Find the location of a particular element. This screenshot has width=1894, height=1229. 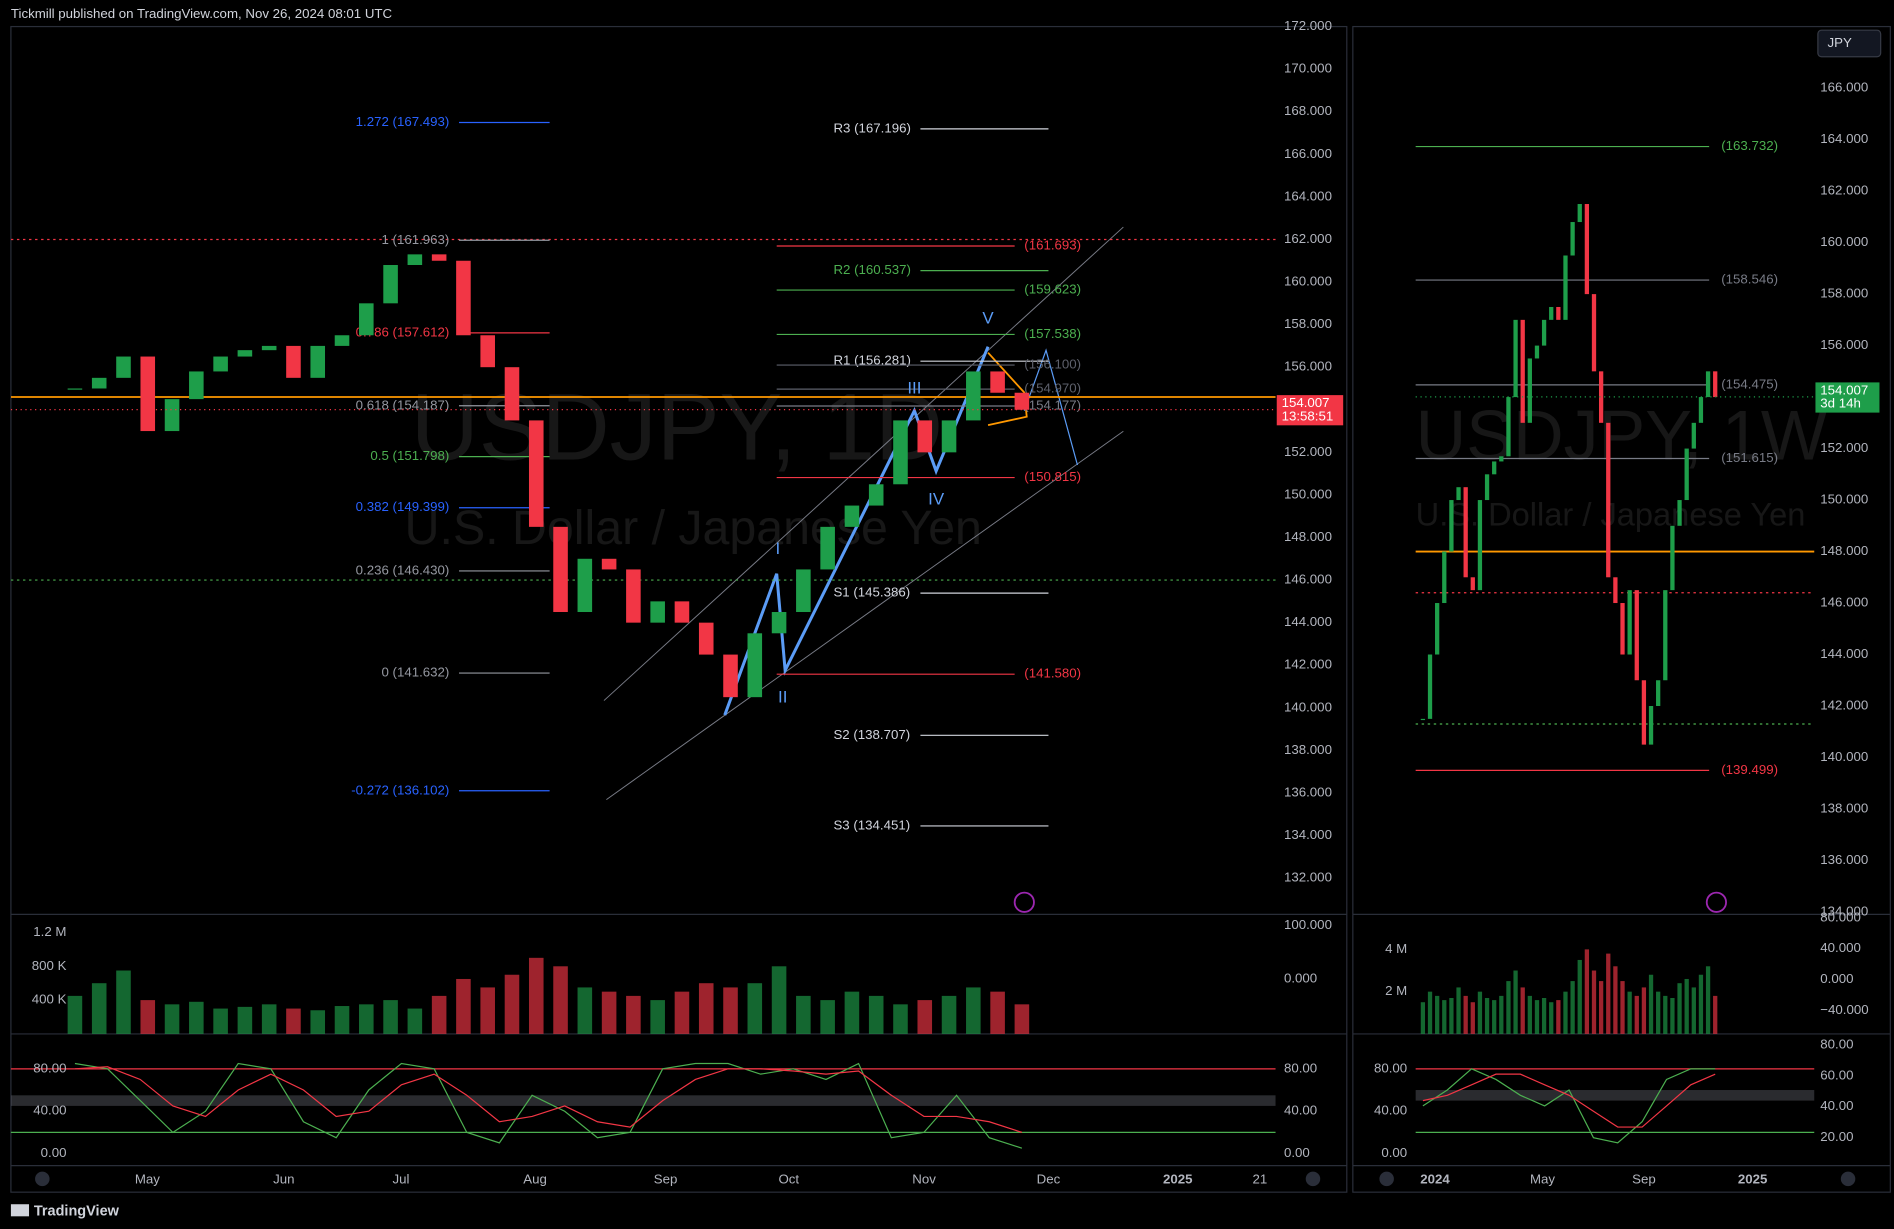

oscillator-tick-label: 80.000 is located at coordinates (1840, 916).